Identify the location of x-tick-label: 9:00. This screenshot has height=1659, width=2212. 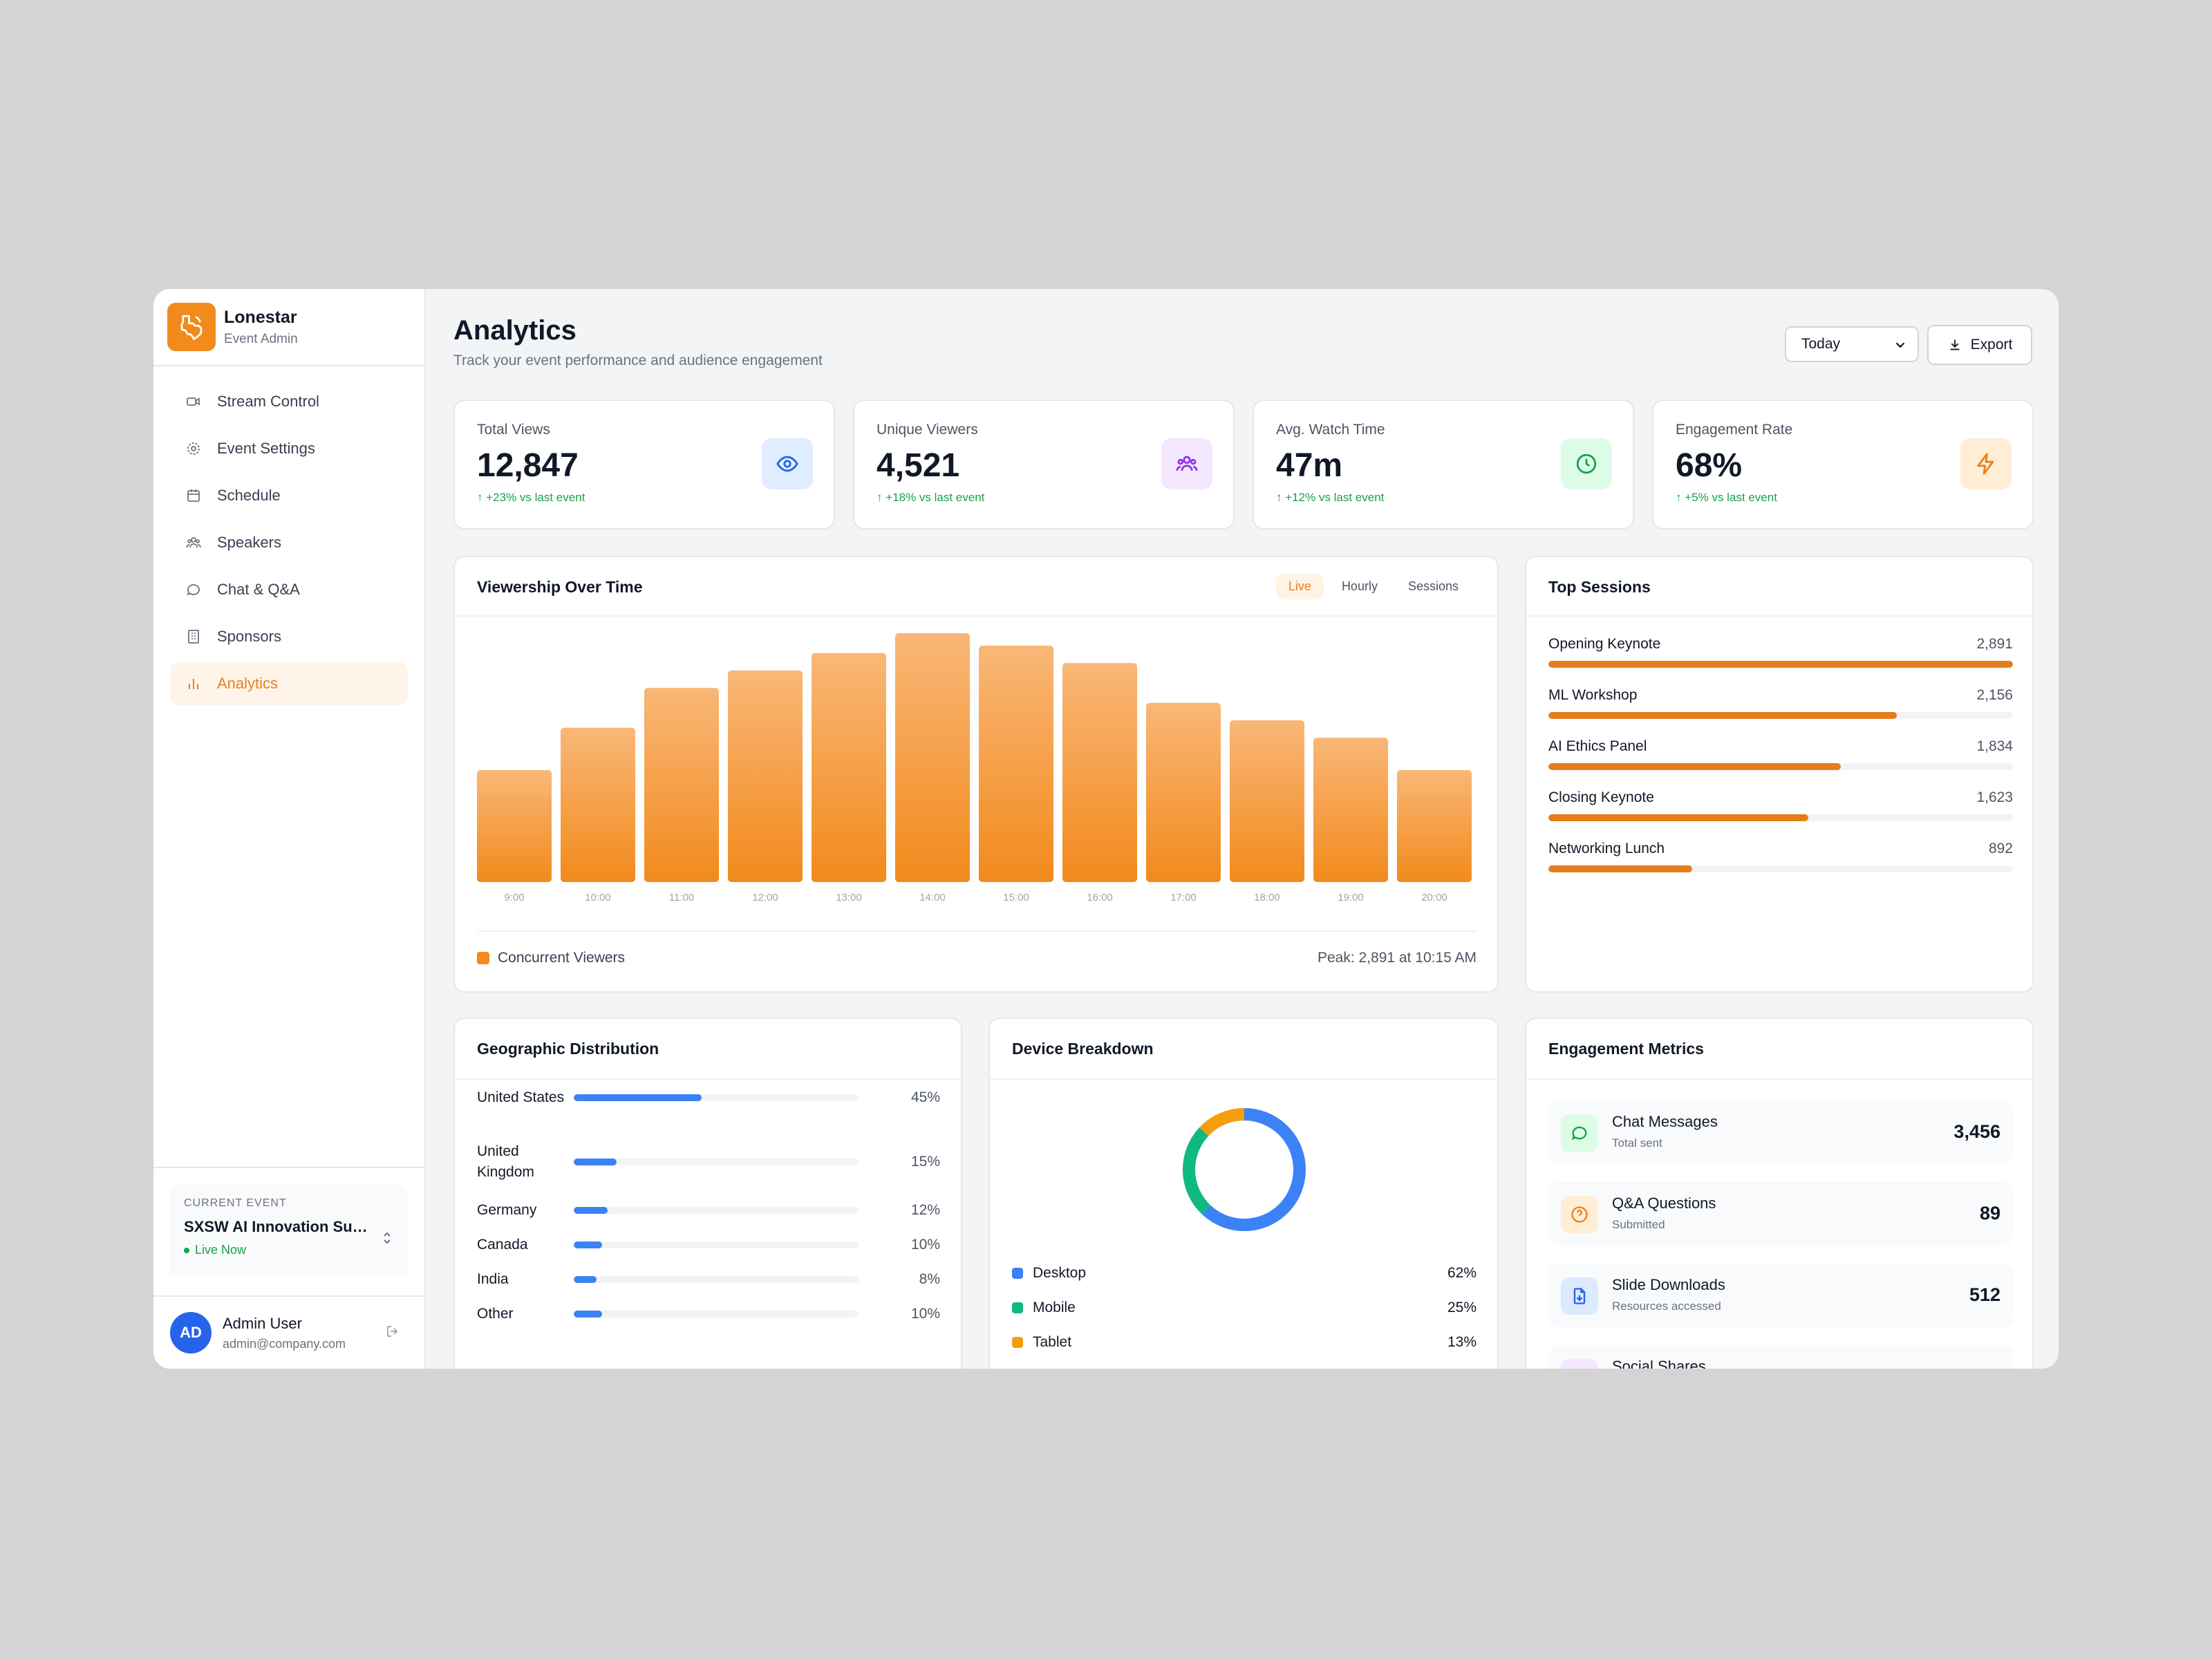
(514, 897).